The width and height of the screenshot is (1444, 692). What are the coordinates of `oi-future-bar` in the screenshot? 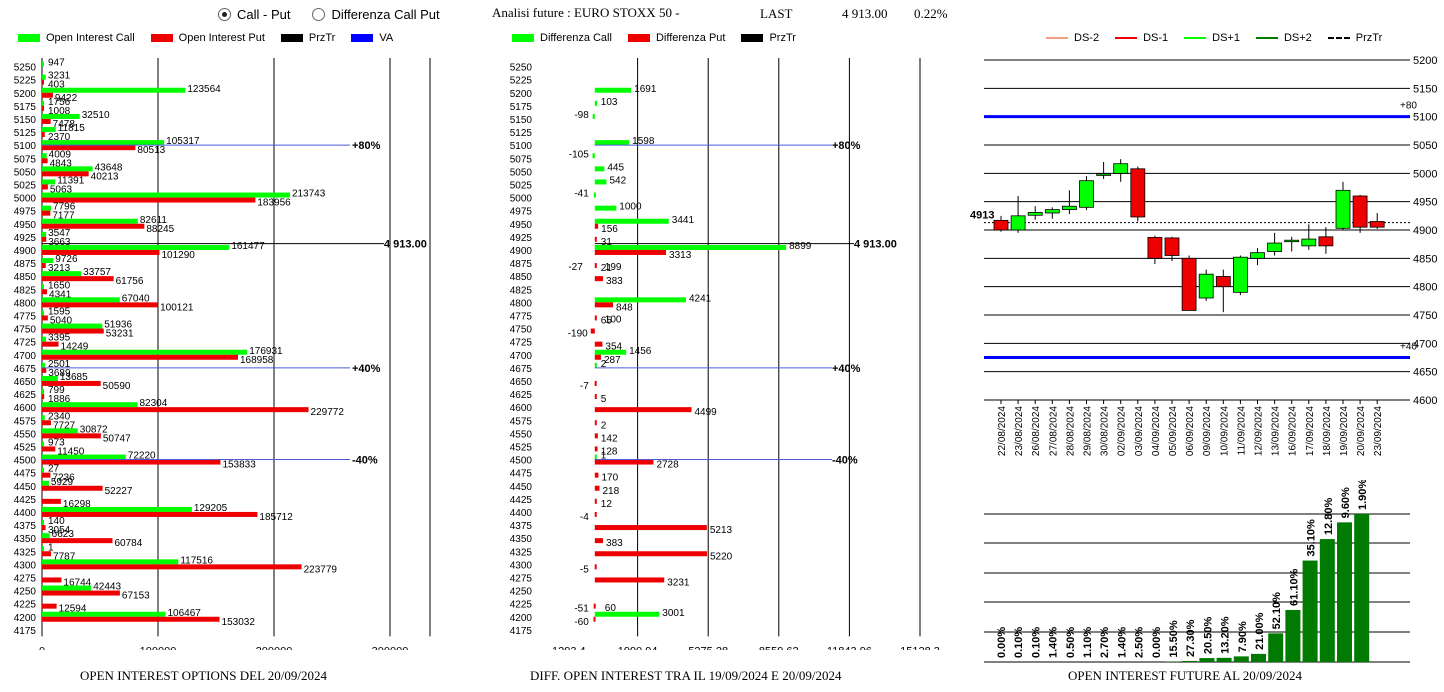 It's located at (1293, 635).